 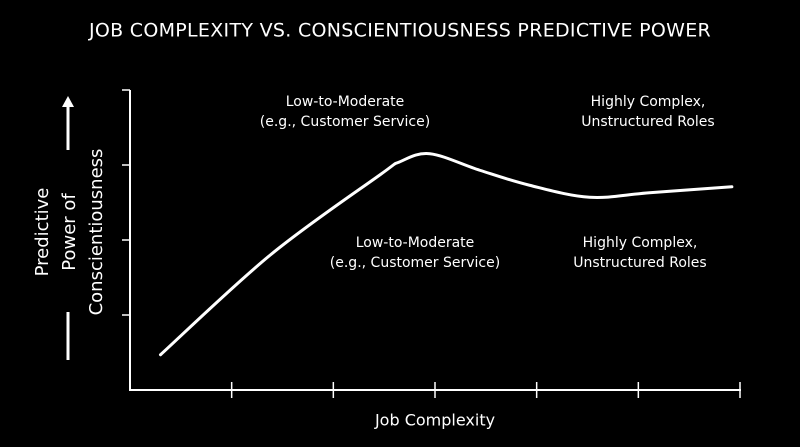 What do you see at coordinates (434, 420) in the screenshot?
I see `x-axis-label: Job Complexity` at bounding box center [434, 420].